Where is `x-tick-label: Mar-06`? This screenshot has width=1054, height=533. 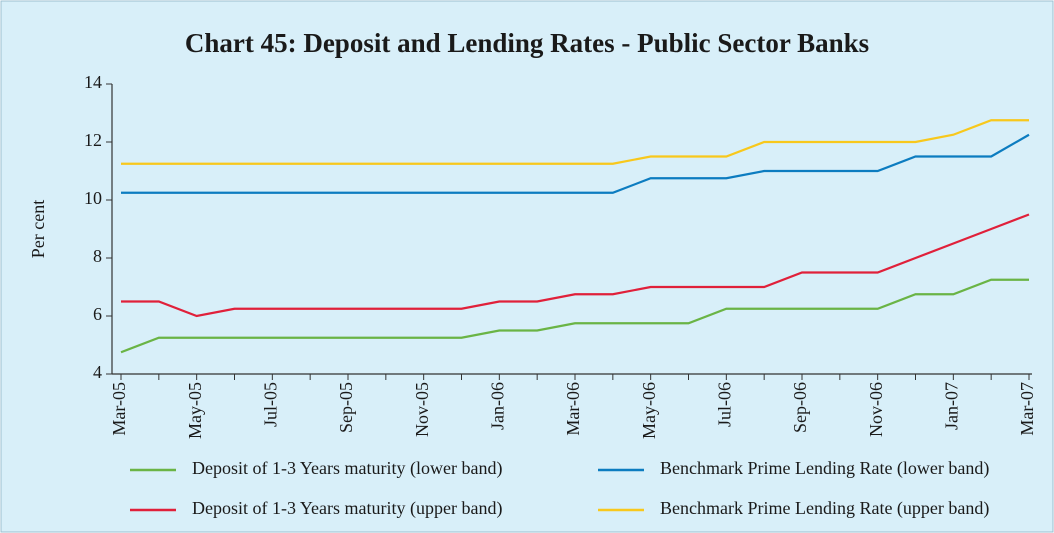
x-tick-label: Mar-06 is located at coordinates (573, 409).